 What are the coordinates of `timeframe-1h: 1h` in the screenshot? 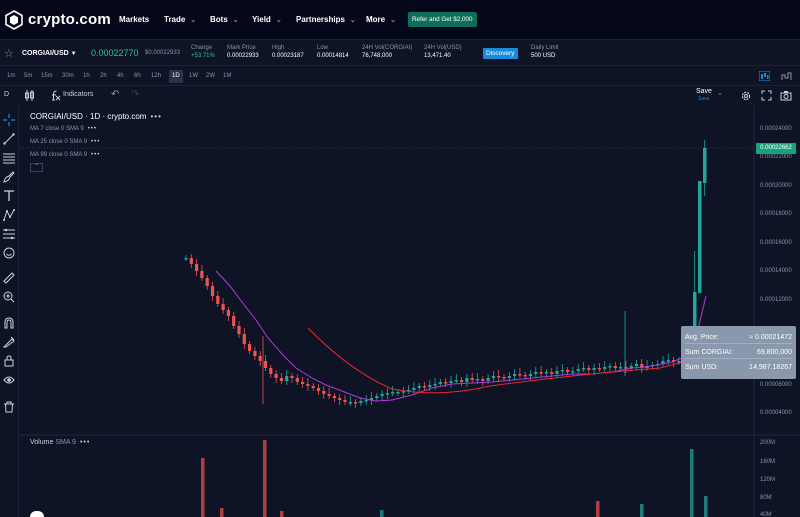 It's located at (86, 76).